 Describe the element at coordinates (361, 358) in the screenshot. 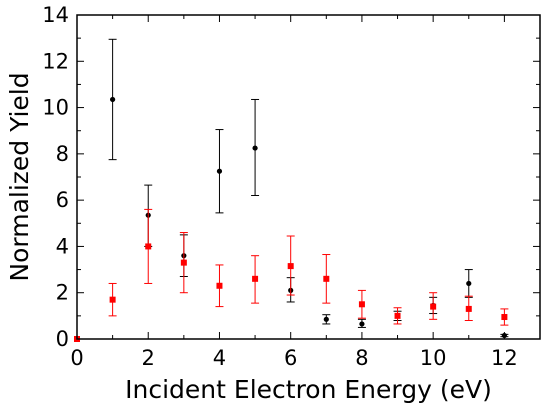

I see `x-tick-label: 8` at that location.